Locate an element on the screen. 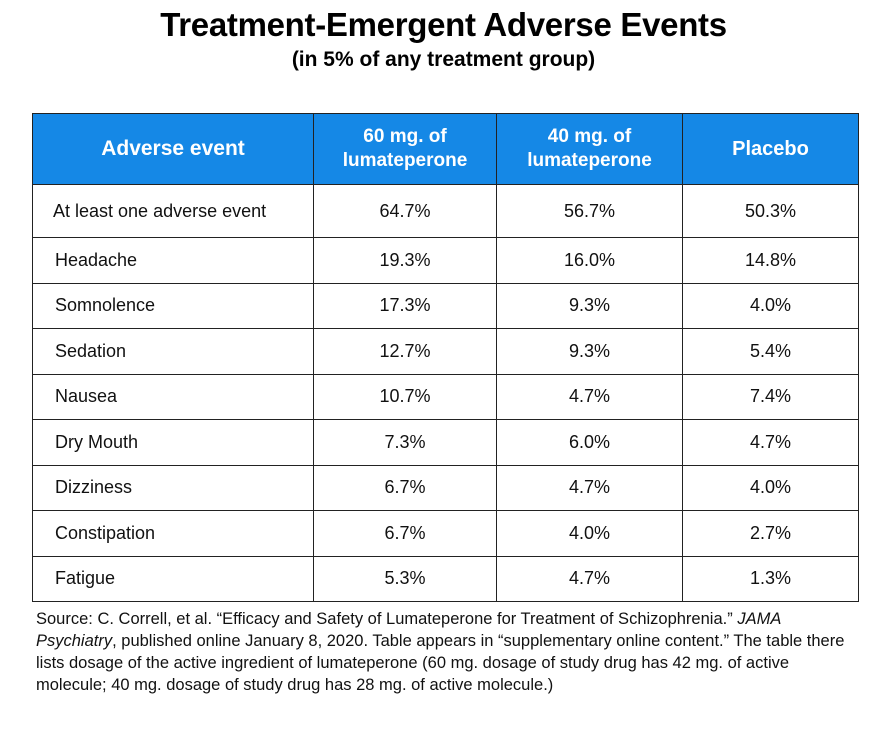  cell-60mg: 64.7% is located at coordinates (405, 211).